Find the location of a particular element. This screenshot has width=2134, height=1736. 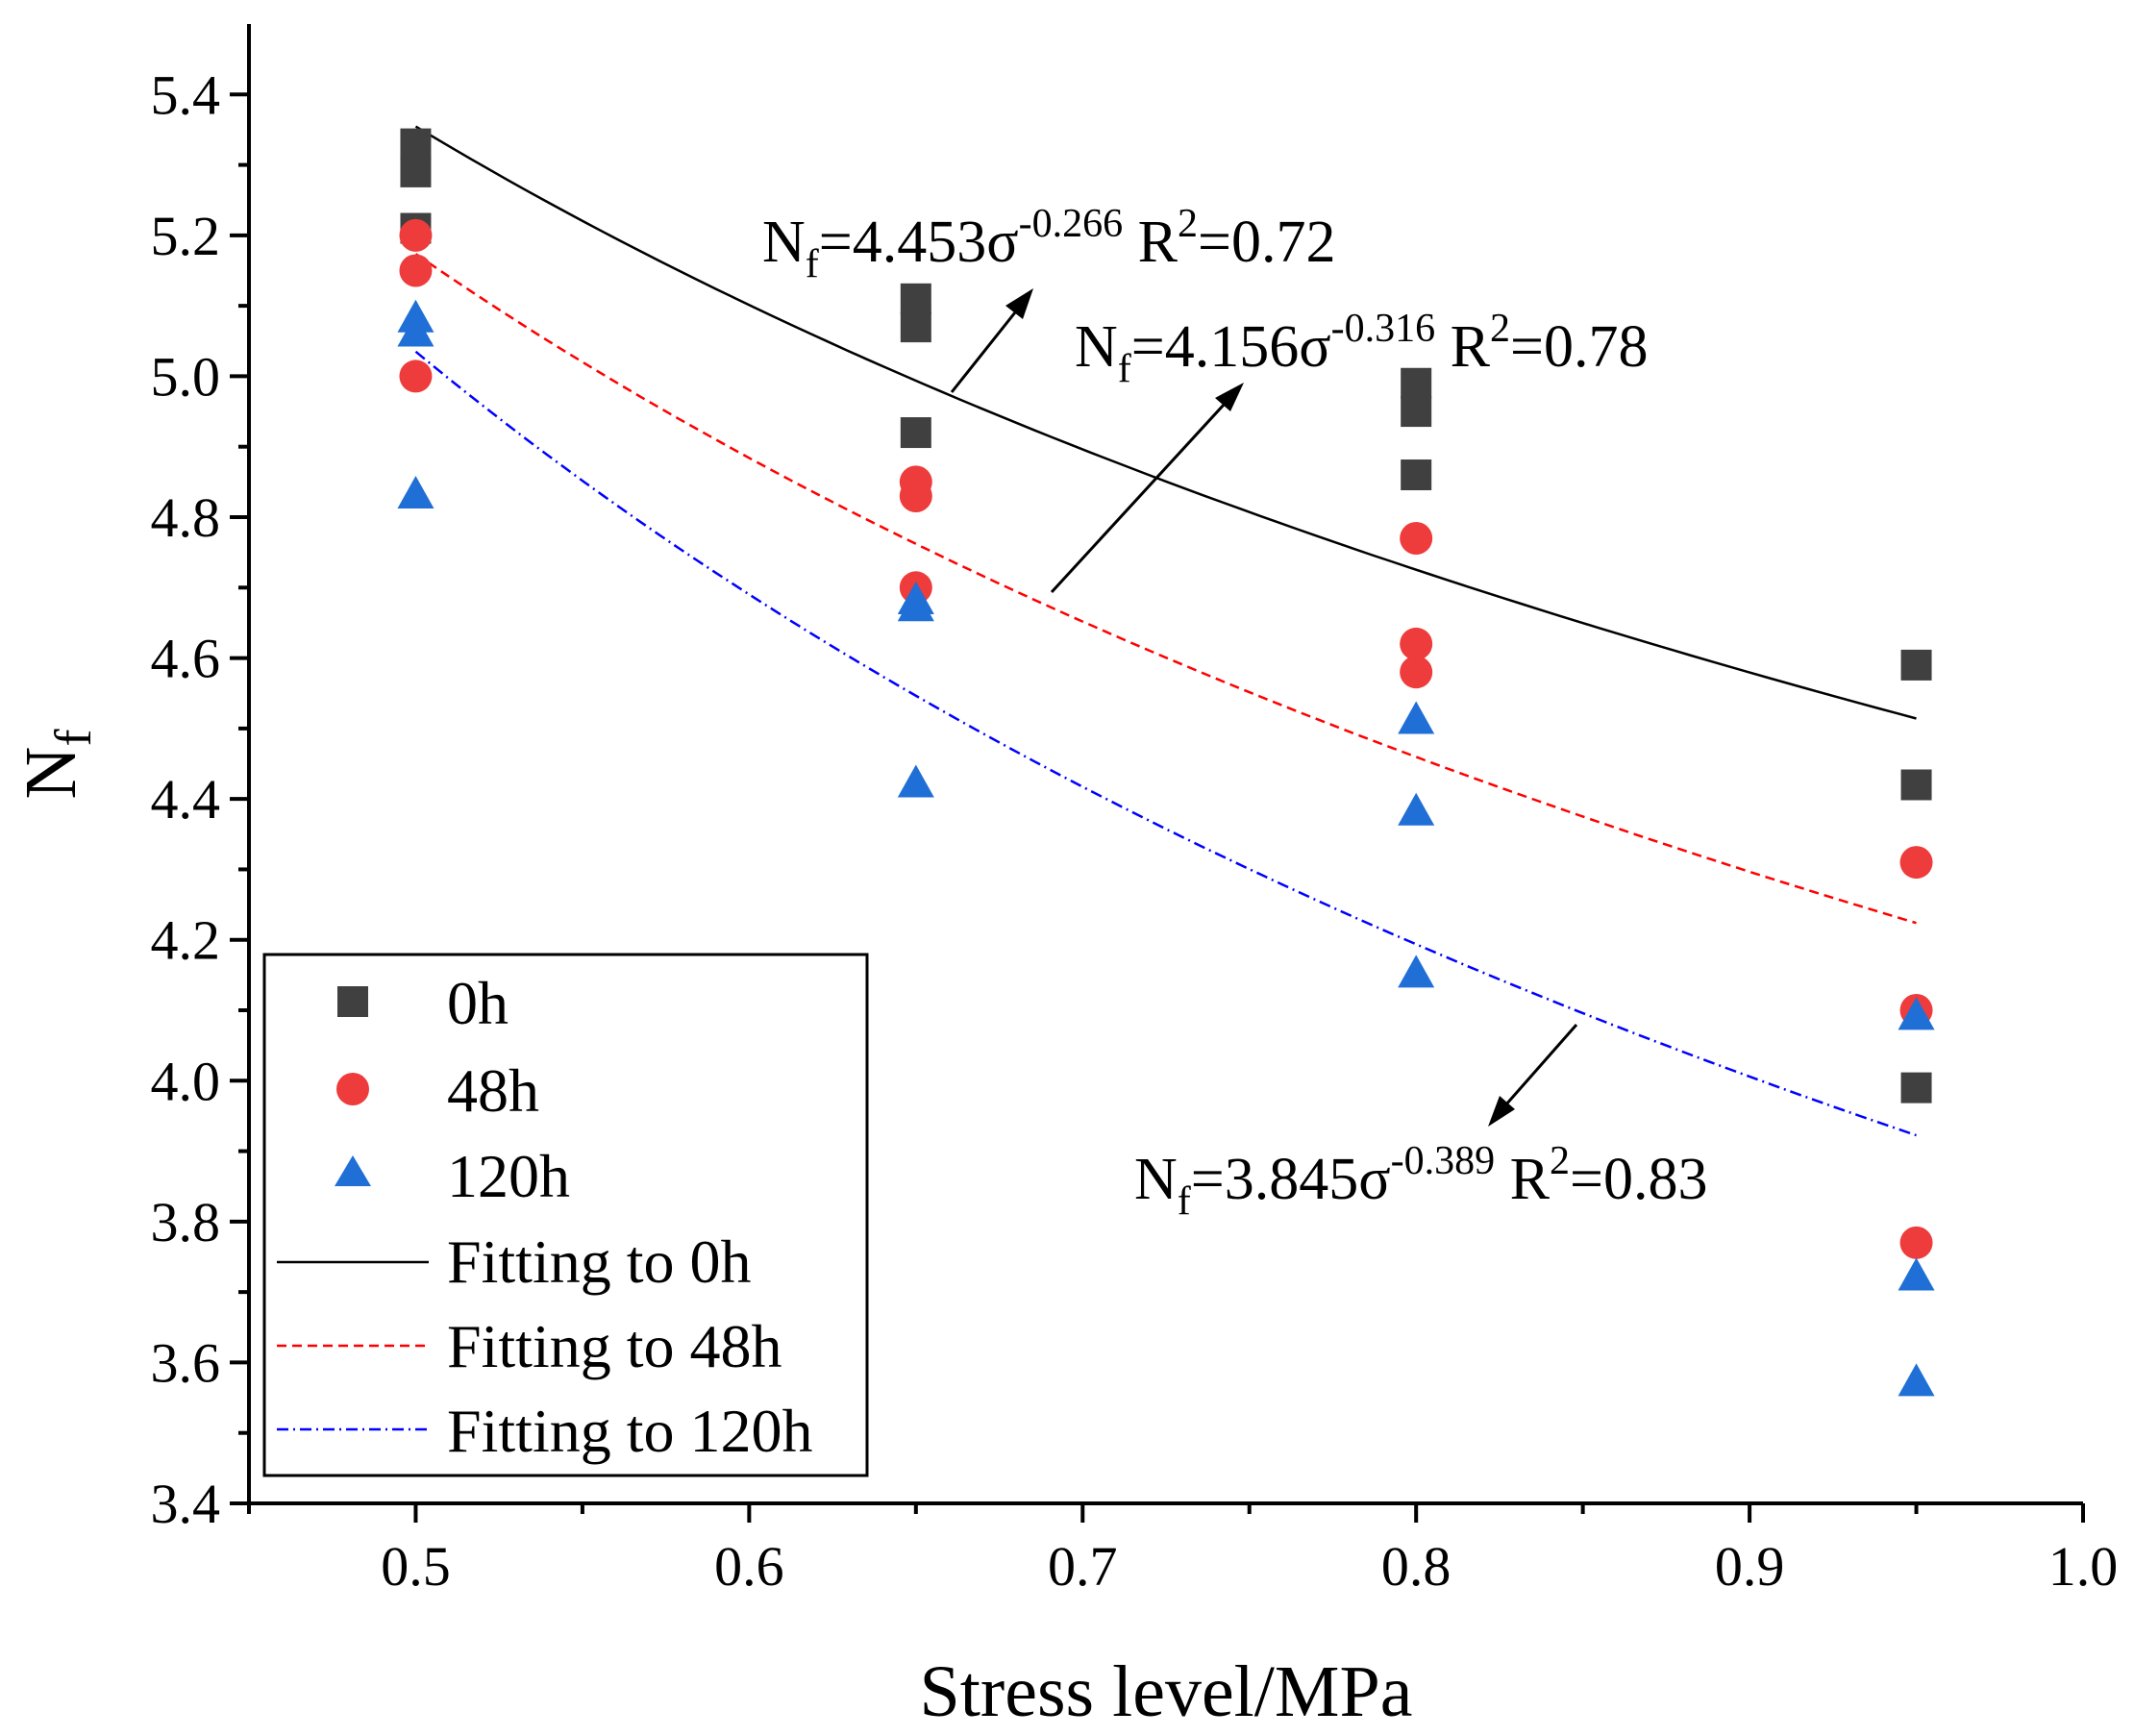

x-tick-label-0-7: 0.7 is located at coordinates (1083, 1566).